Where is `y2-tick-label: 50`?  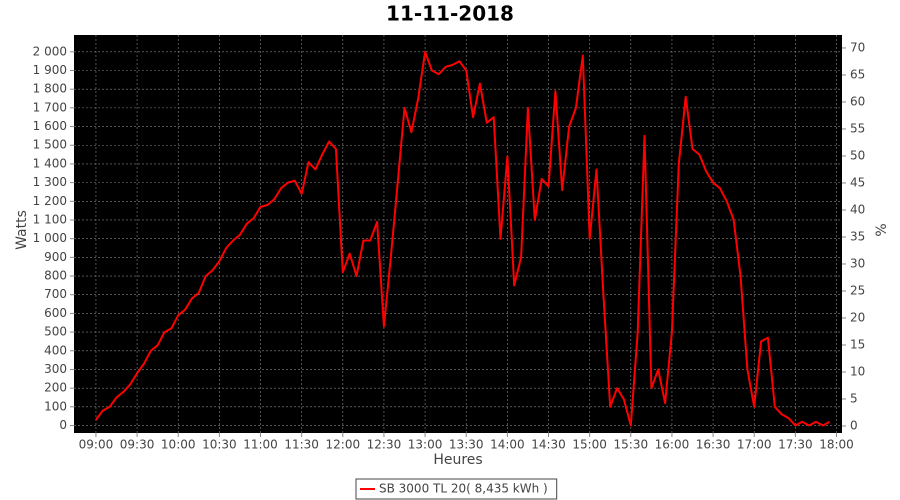 y2-tick-label: 50 is located at coordinates (857, 155).